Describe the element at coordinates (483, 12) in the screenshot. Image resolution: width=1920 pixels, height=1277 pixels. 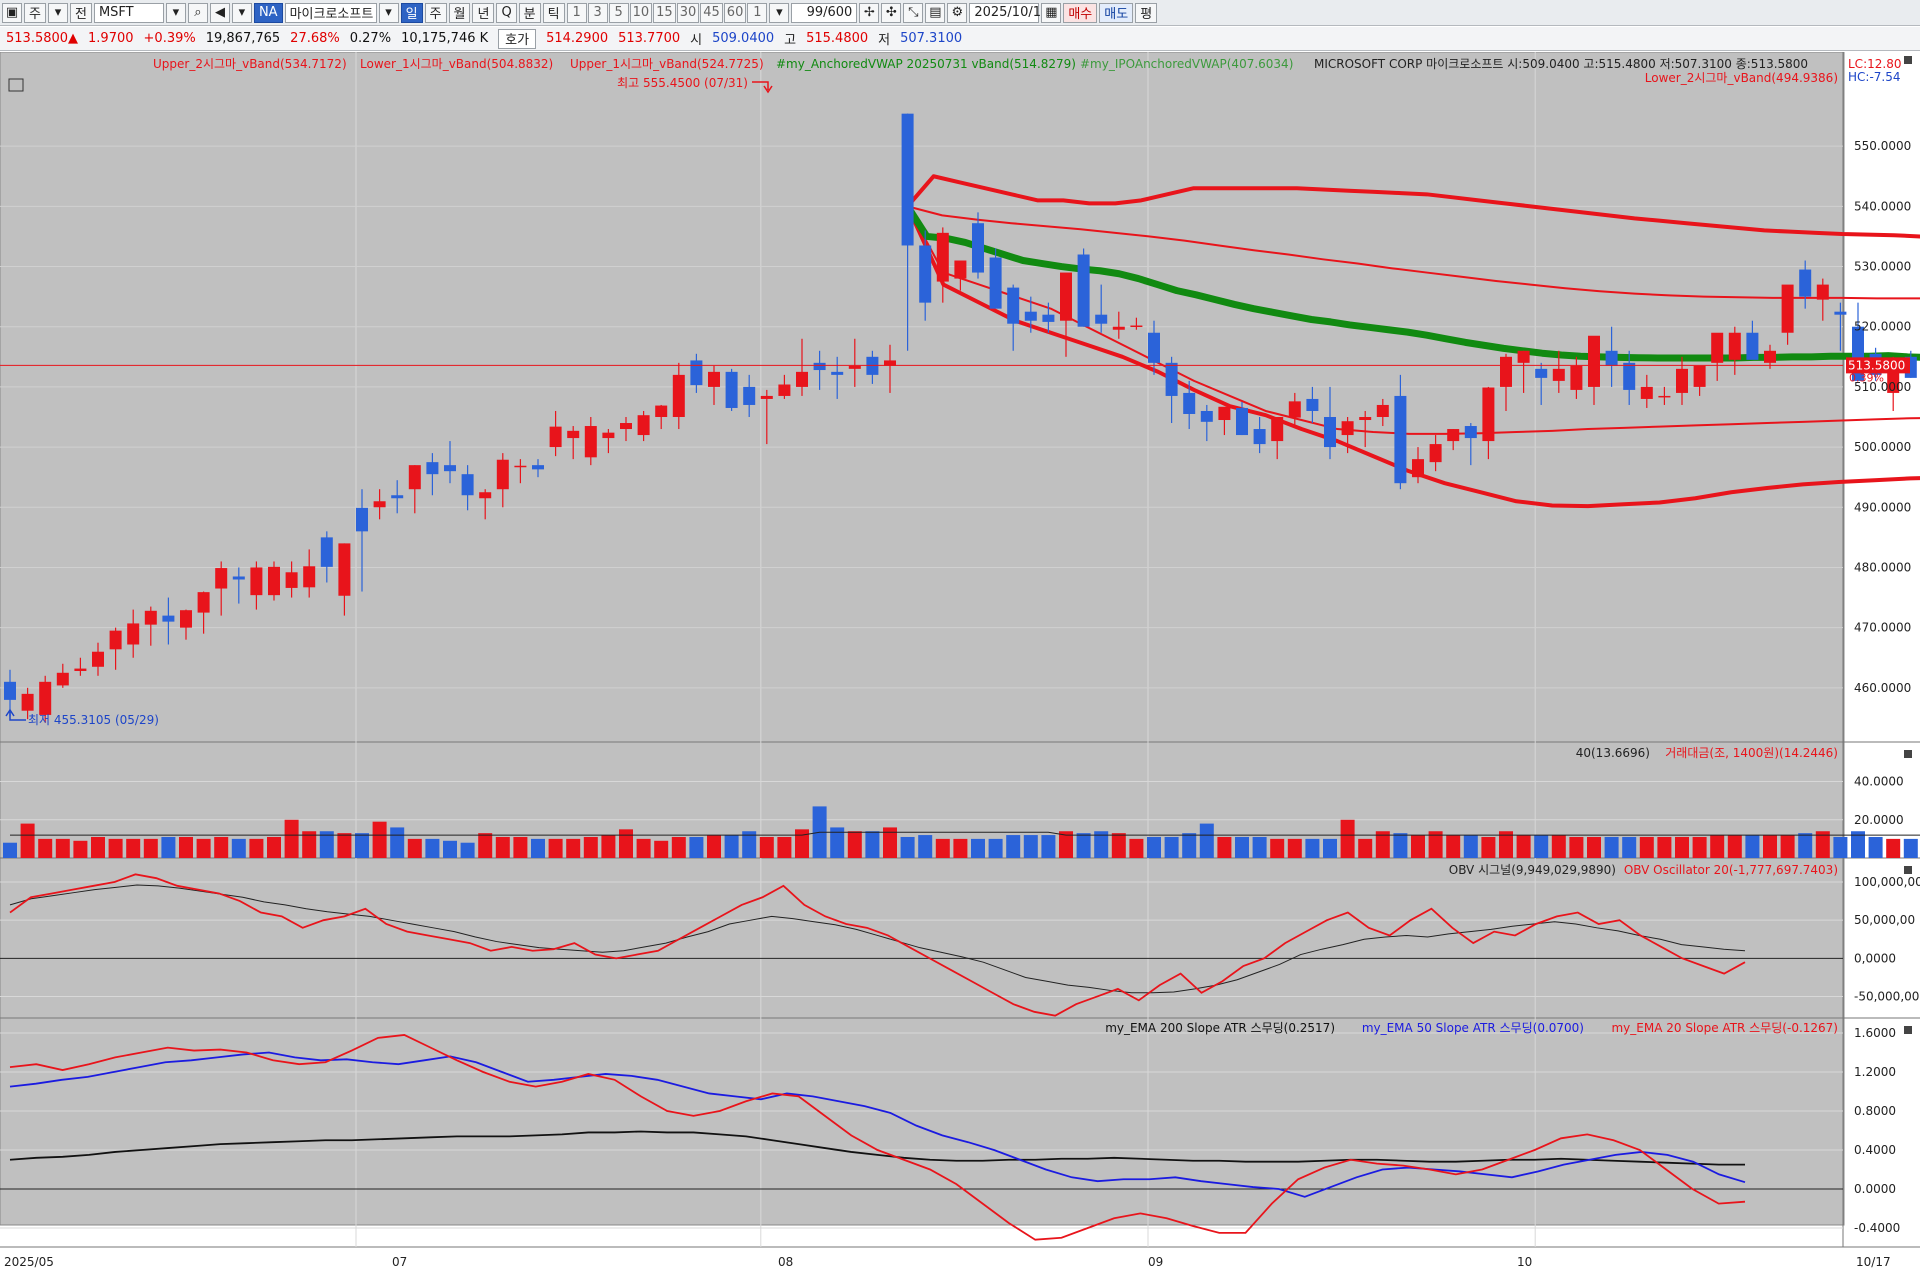
I see `tab-year: 년` at that location.